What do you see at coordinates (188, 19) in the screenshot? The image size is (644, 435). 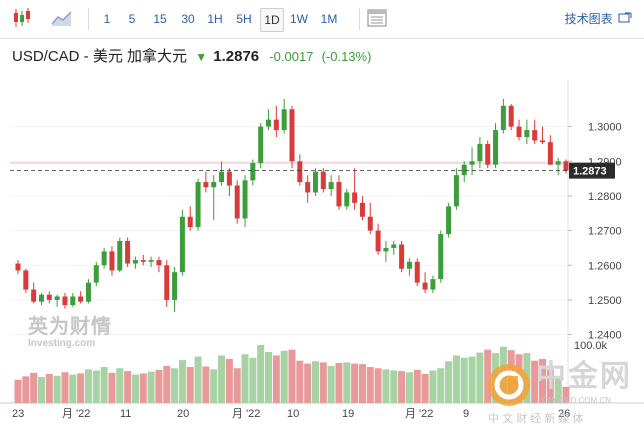 I see `interval-button-30: 30` at bounding box center [188, 19].